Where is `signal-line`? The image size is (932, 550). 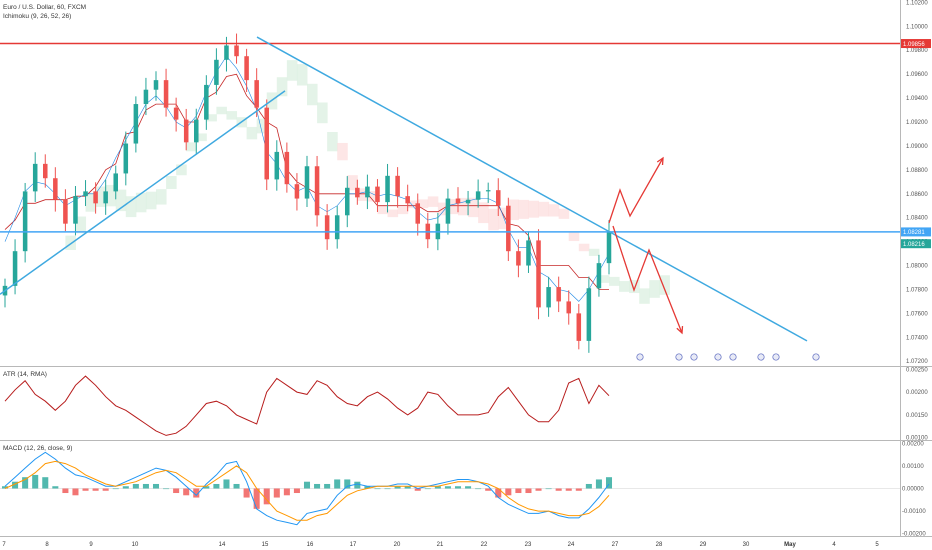 signal-line is located at coordinates (307, 490).